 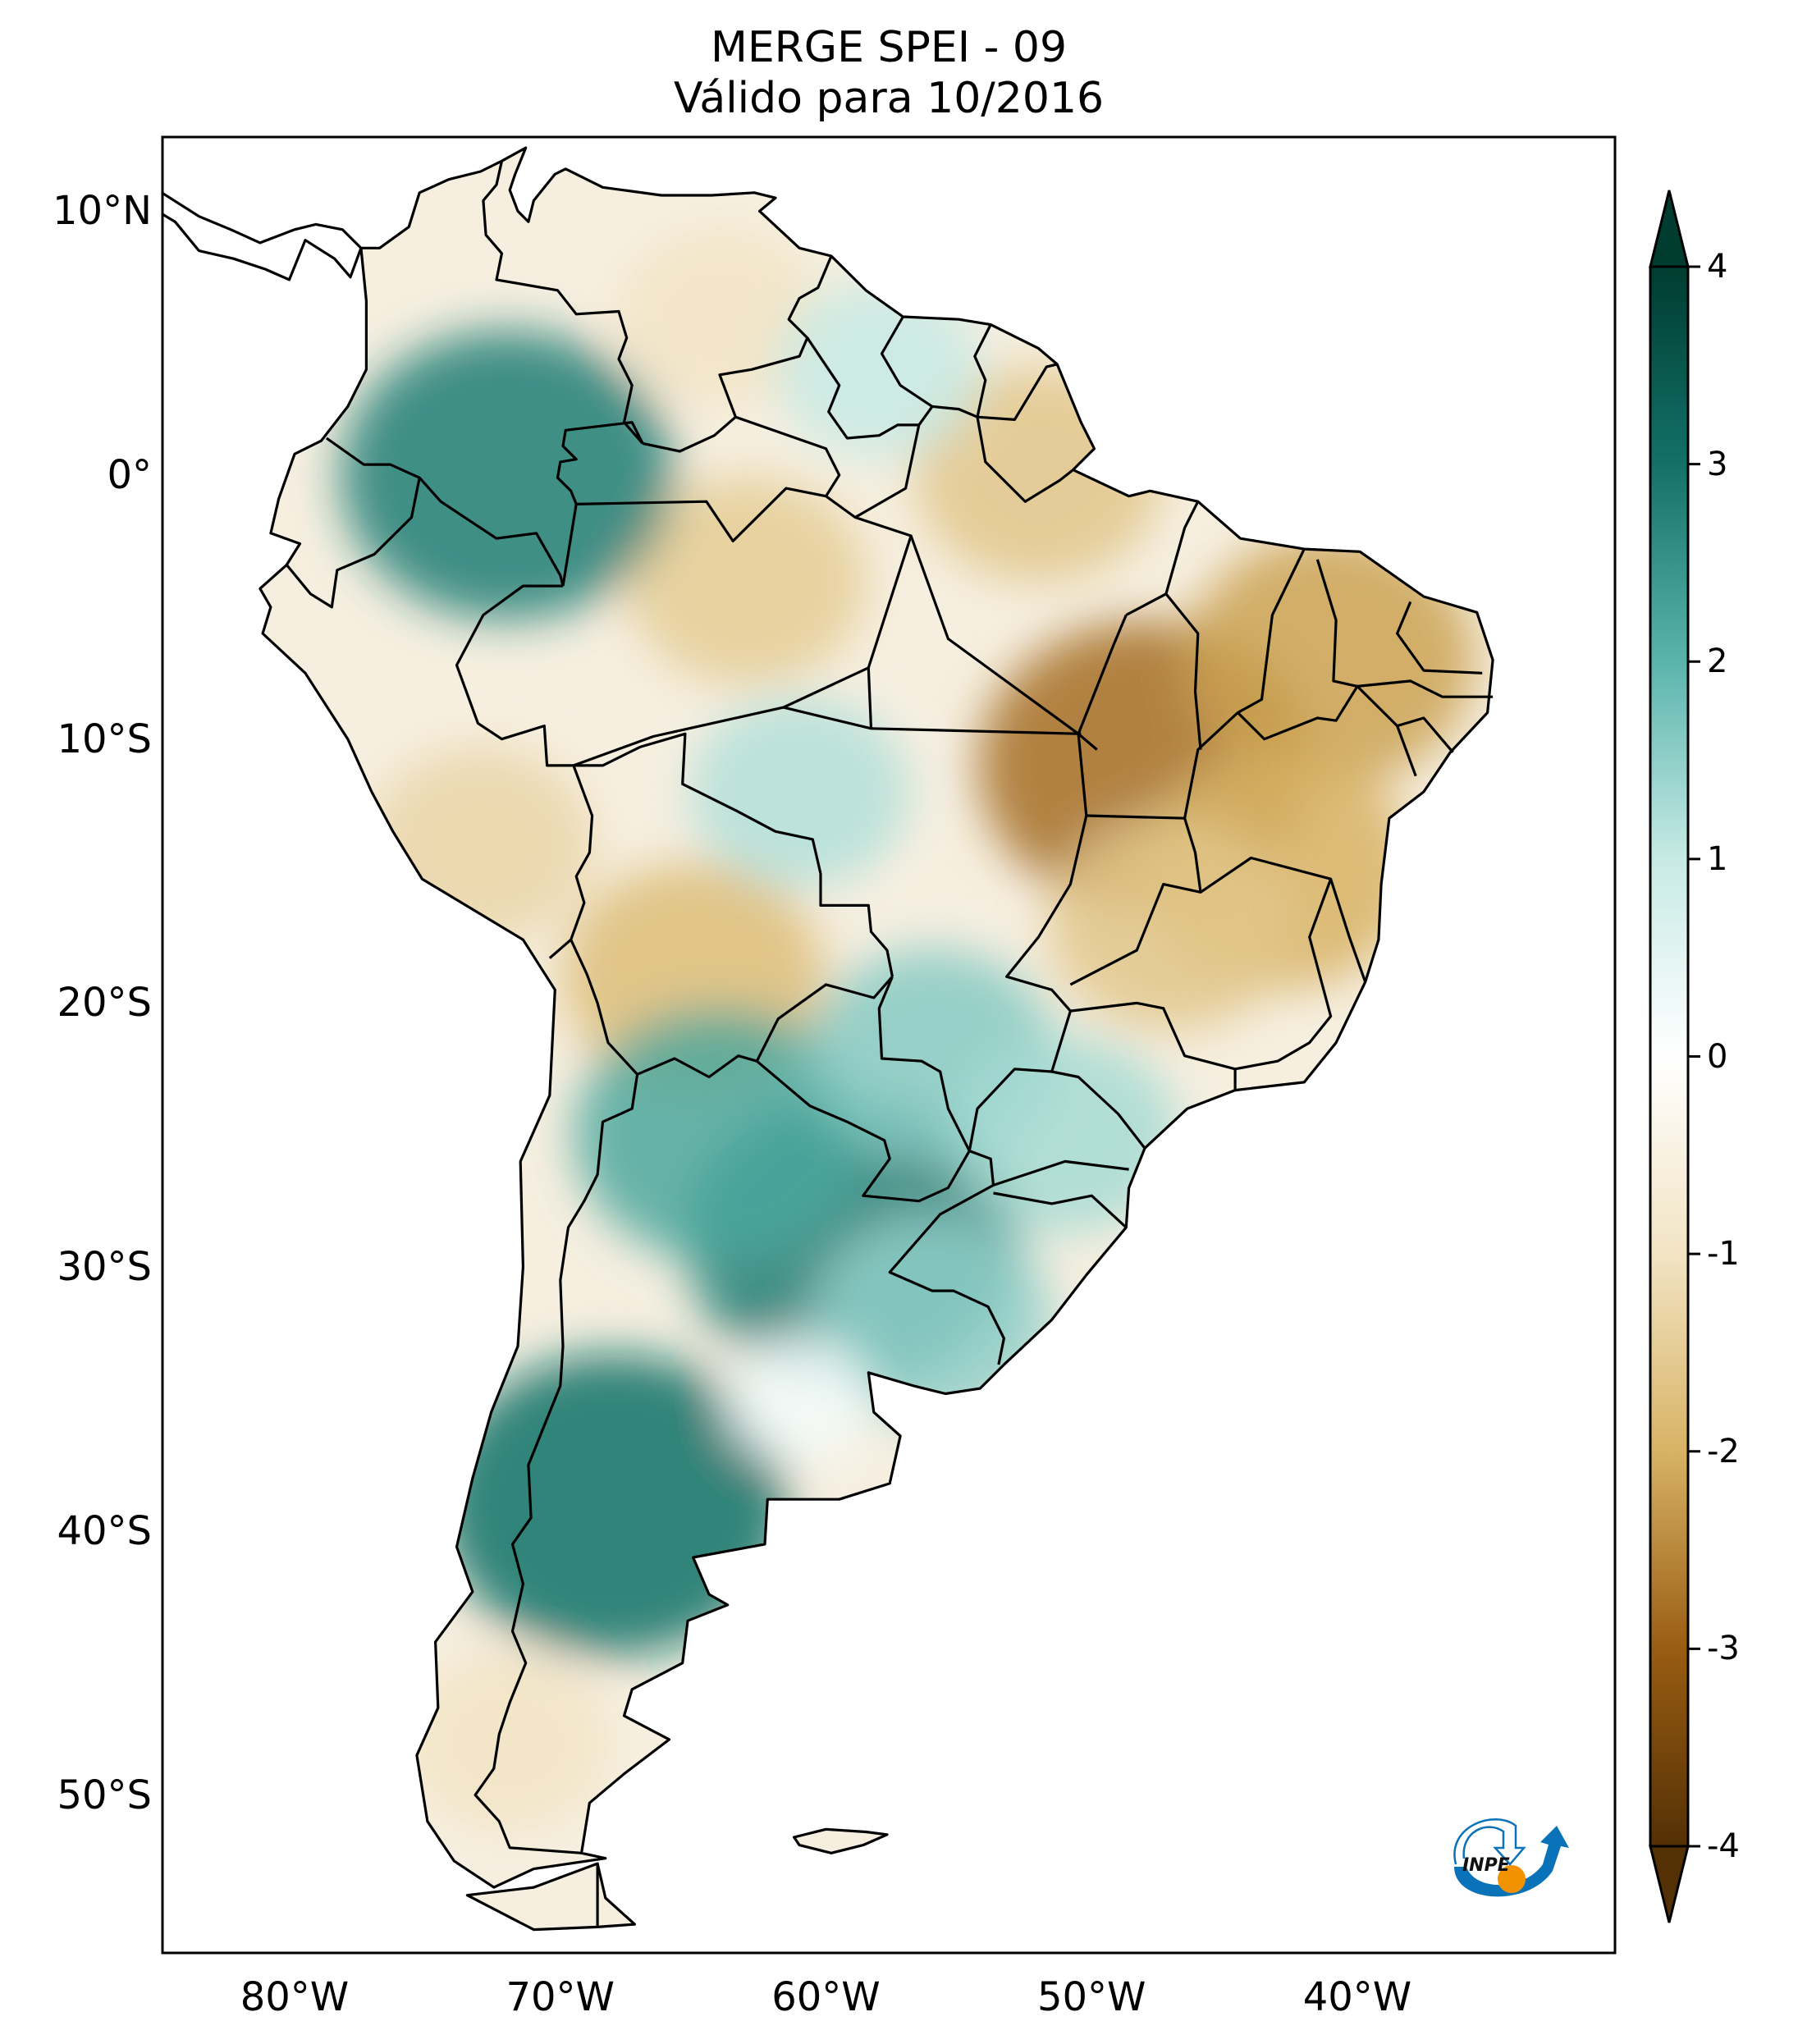 I want to click on colorbar-tick-label: 1, so click(x=1717, y=859).